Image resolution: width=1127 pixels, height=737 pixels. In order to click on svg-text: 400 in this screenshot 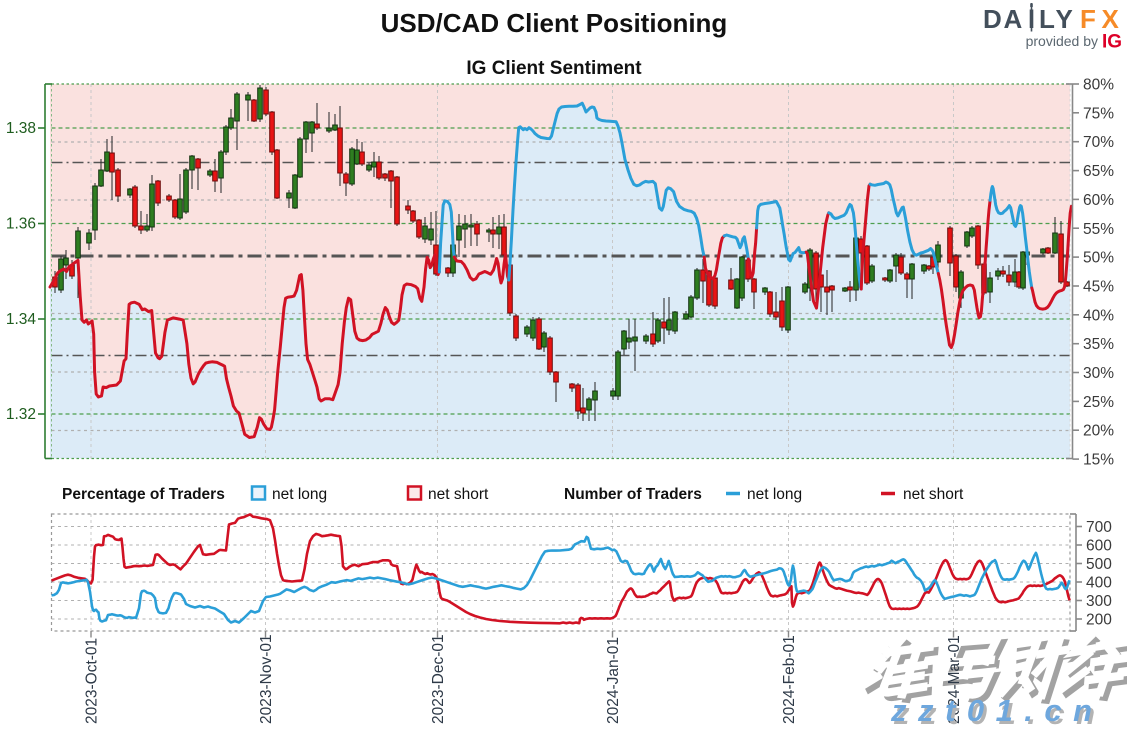, I will do `click(1099, 583)`.